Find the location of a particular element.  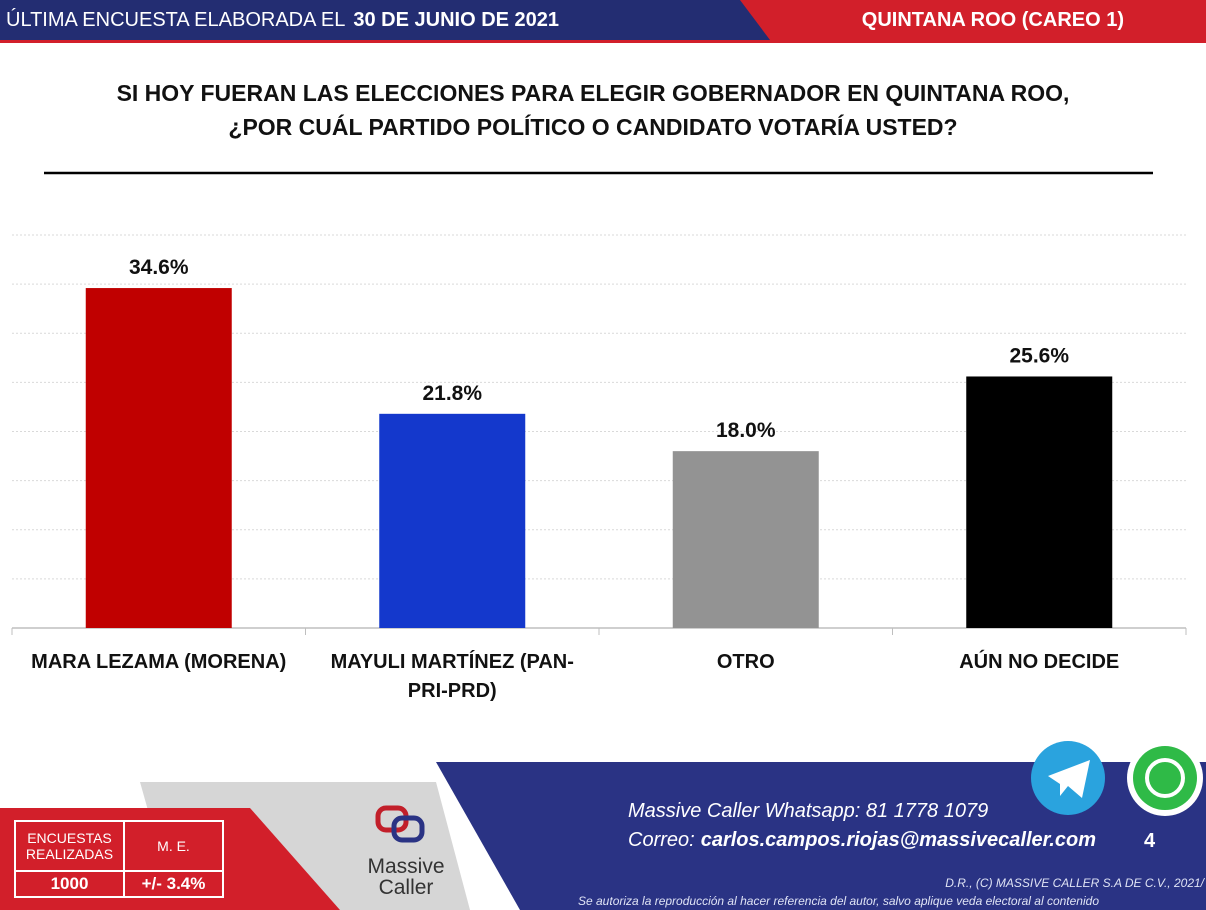

logo-text: Massive Caller is located at coordinates (406, 877).